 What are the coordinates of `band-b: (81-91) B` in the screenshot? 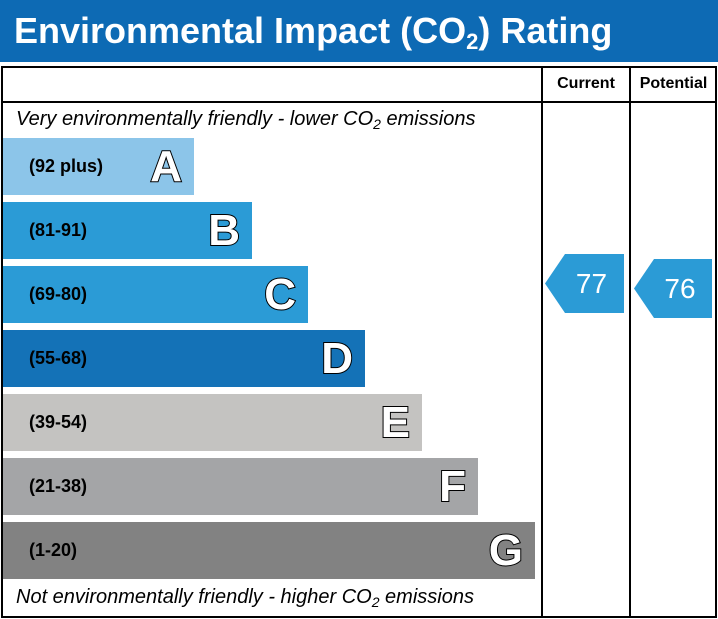 It's located at (127, 230).